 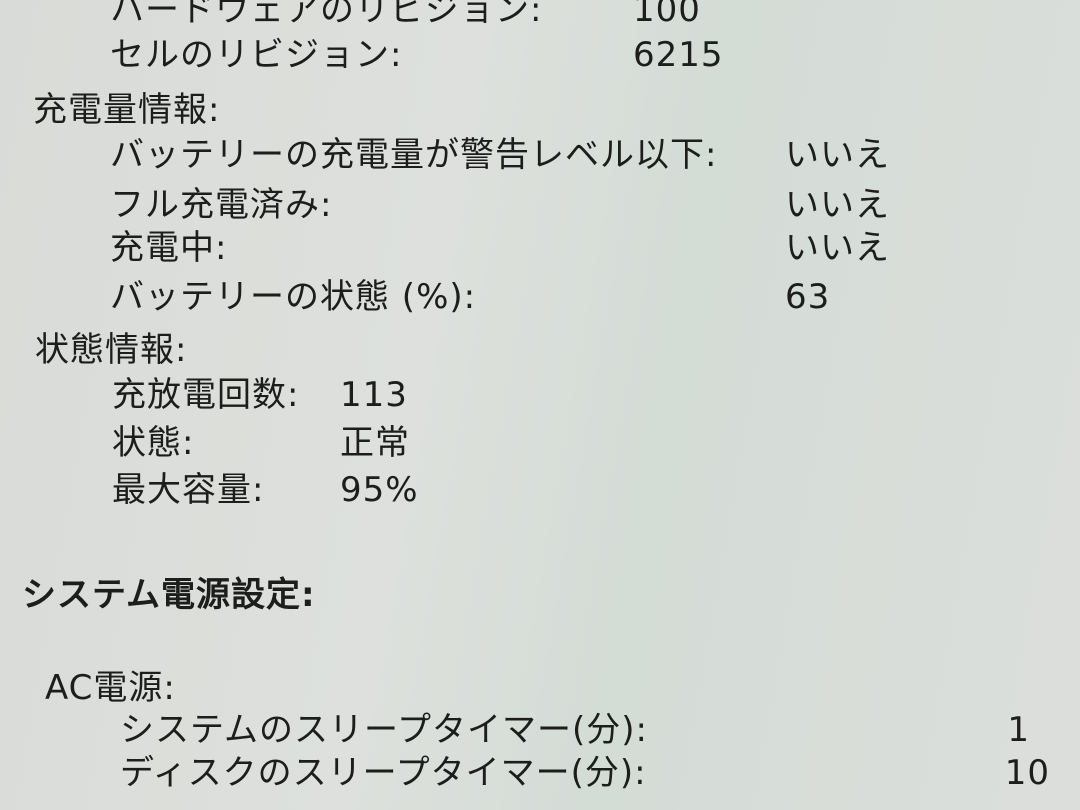 What do you see at coordinates (110, 688) in the screenshot?
I see `ac-power-heading: AC電源:` at bounding box center [110, 688].